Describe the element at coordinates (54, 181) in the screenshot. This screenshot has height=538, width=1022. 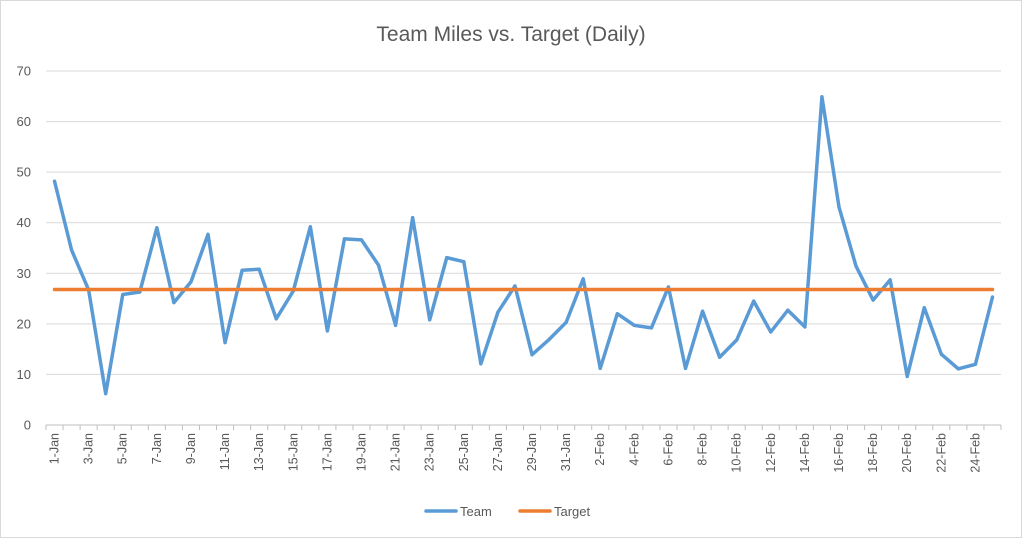
I see `data-point-team-1-Jan` at that location.